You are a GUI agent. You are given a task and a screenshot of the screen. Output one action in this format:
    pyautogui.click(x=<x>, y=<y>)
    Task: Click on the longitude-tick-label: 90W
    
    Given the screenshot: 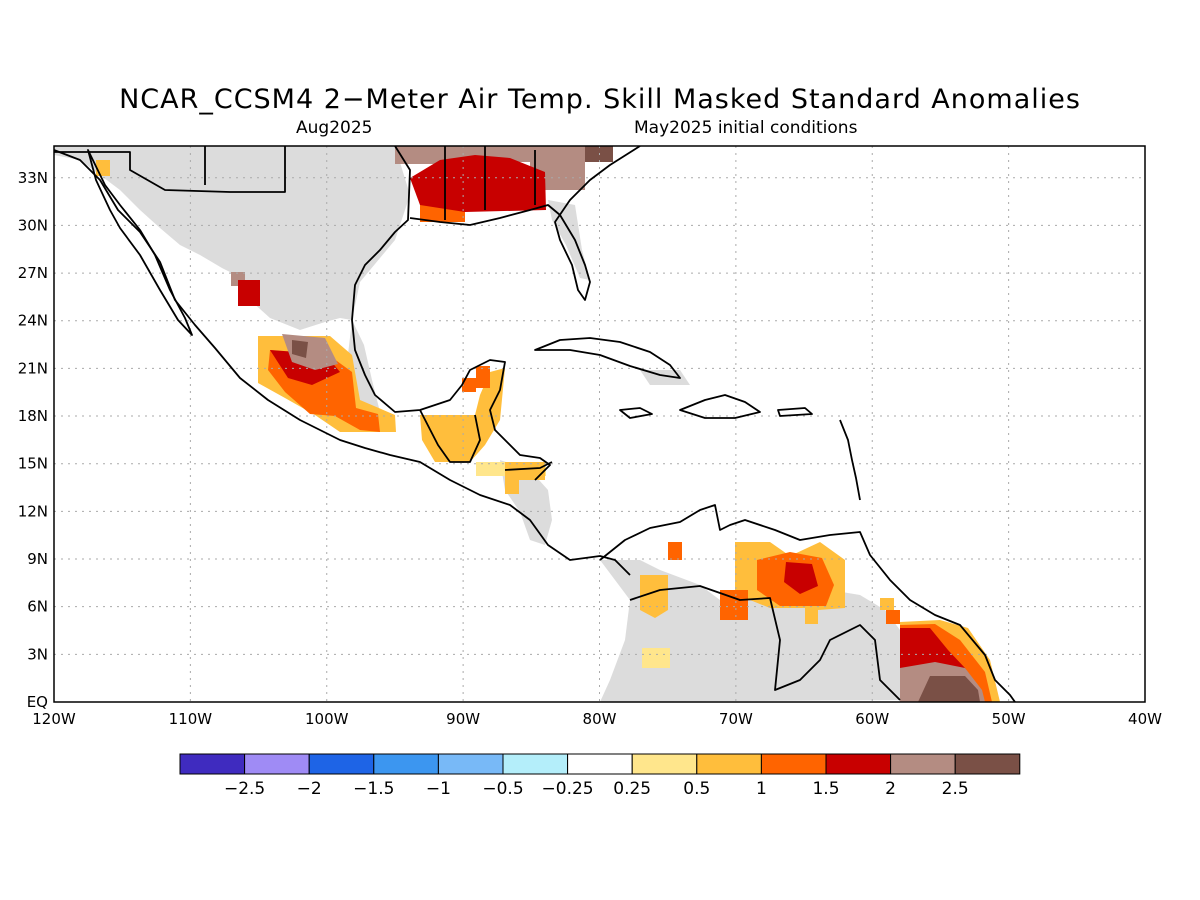 What is the action you would take?
    pyautogui.click(x=463, y=719)
    